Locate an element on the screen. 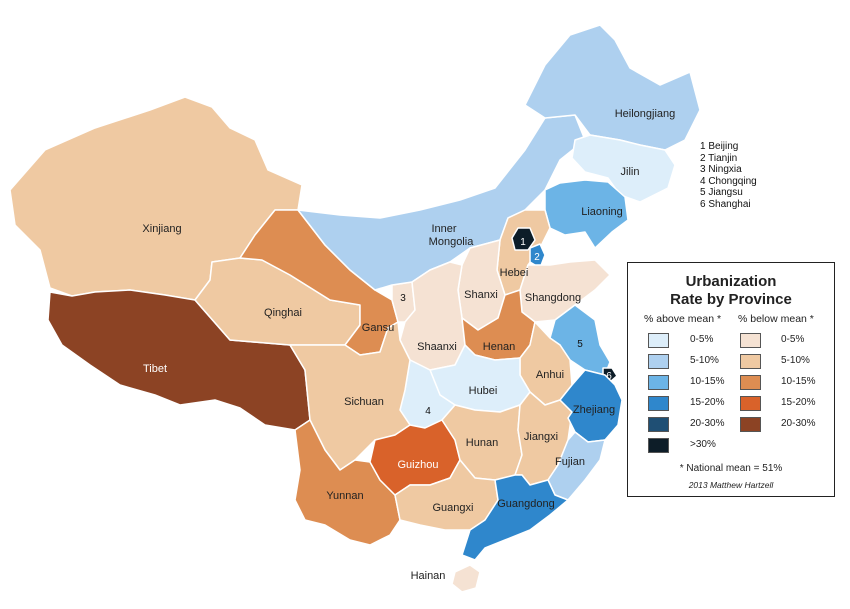  label-tibet: Tibet is located at coordinates (155, 369).